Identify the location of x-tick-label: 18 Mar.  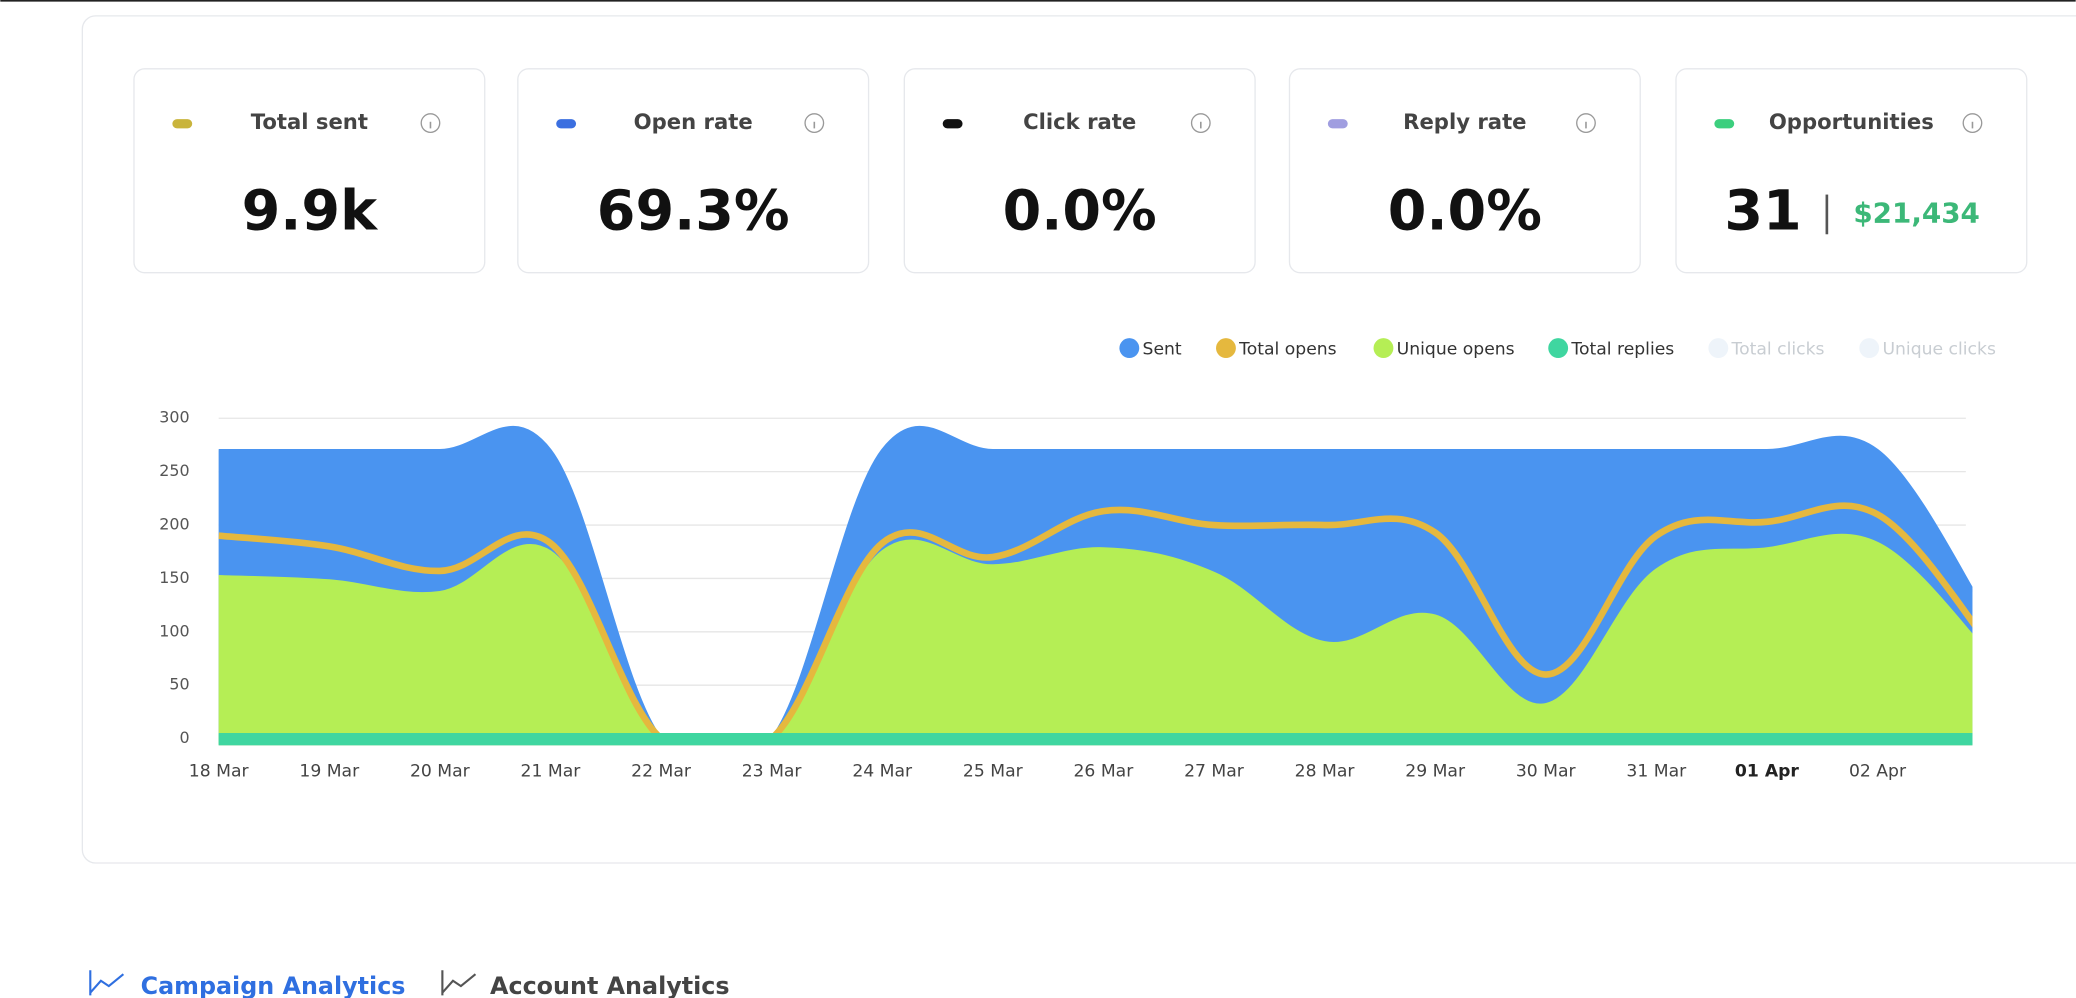
(219, 772).